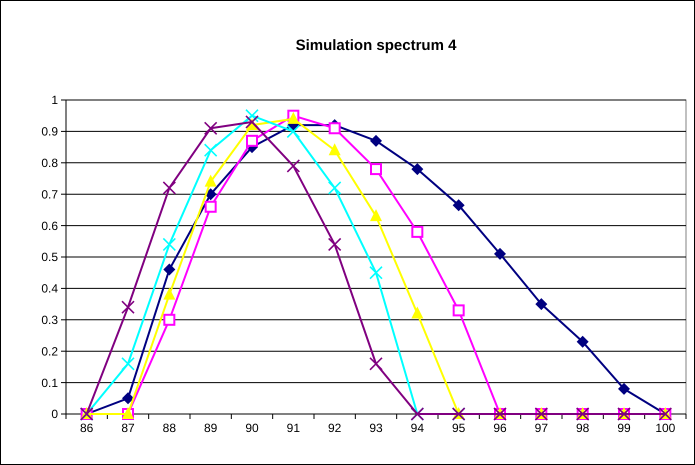 Image resolution: width=695 pixels, height=465 pixels. I want to click on x-tick-label: 86, so click(87, 428).